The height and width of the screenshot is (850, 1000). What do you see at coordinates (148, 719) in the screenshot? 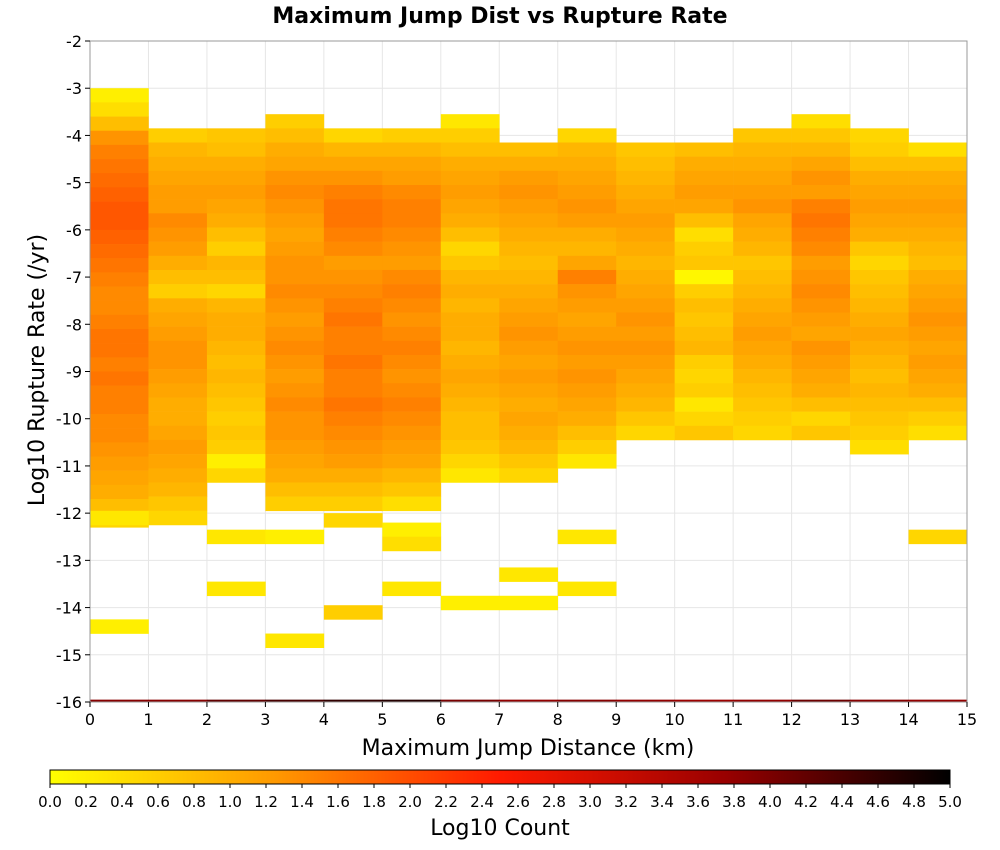
I see `x-tick-label: 1` at bounding box center [148, 719].